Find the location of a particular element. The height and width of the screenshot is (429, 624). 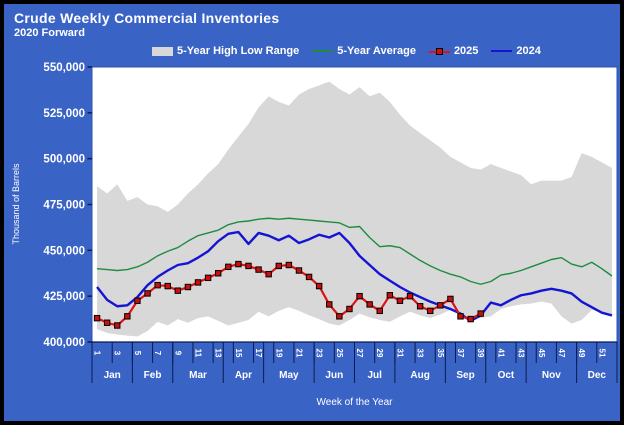

y-tick-label: 400,000 is located at coordinates (64, 343).